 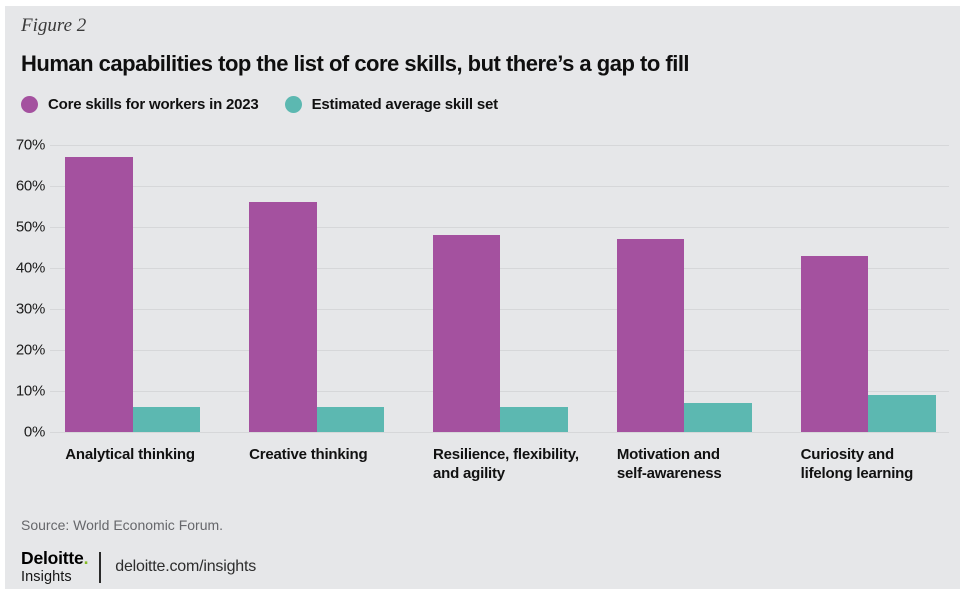 I want to click on y-tick-label: 0%, so click(x=34, y=432).